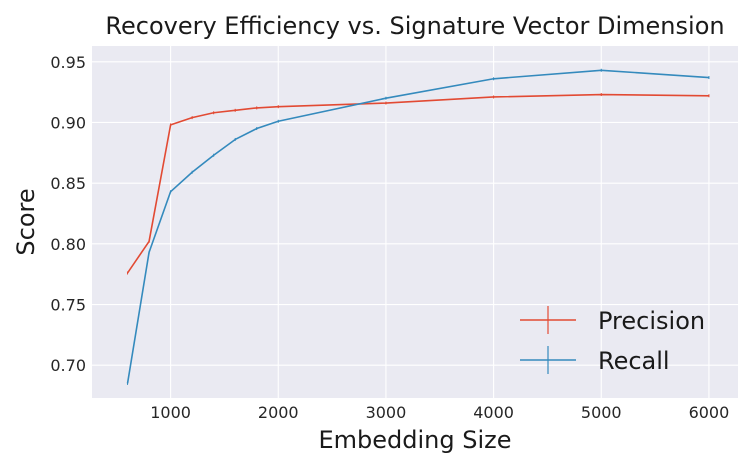 Image resolution: width=752 pixels, height=474 pixels. What do you see at coordinates (414, 440) in the screenshot?
I see `x-axis-label: Embedding Size` at bounding box center [414, 440].